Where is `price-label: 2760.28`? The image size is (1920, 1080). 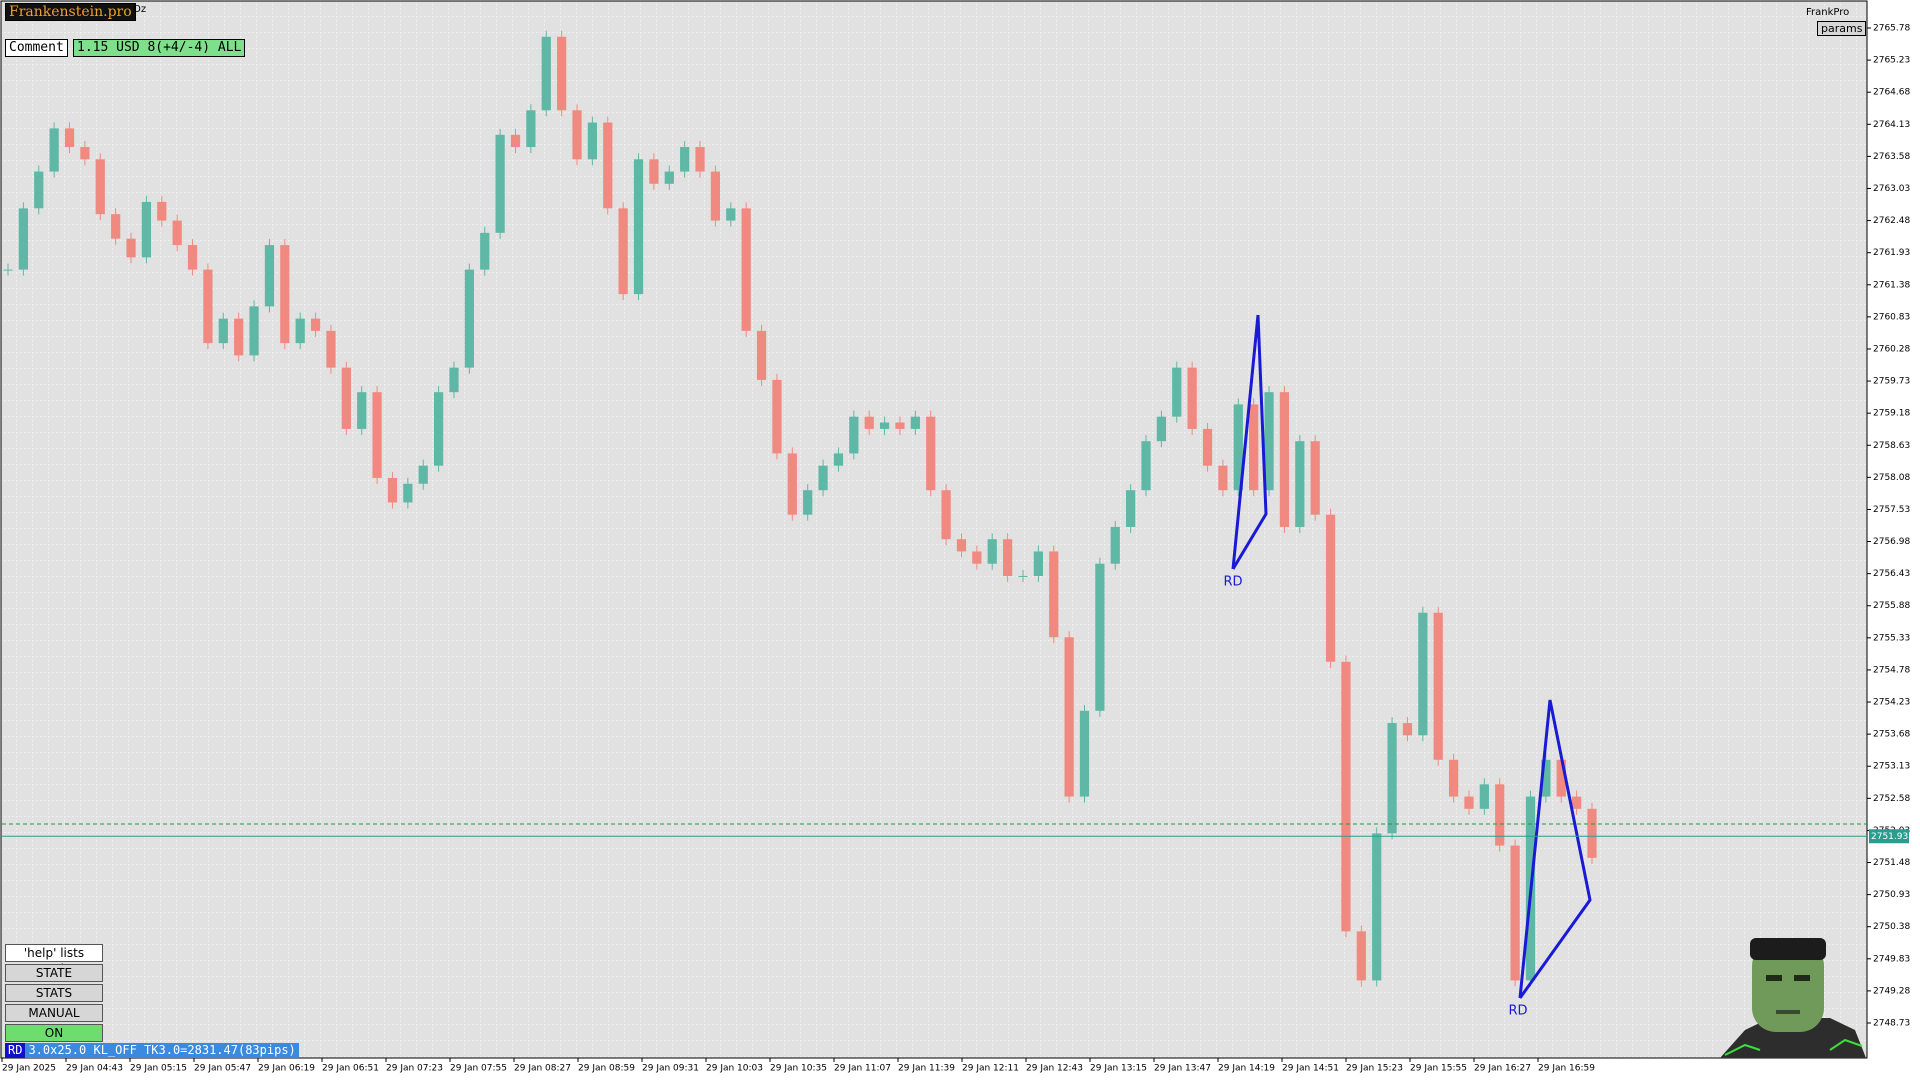
price-label: 2760.28 is located at coordinates (1891, 349).